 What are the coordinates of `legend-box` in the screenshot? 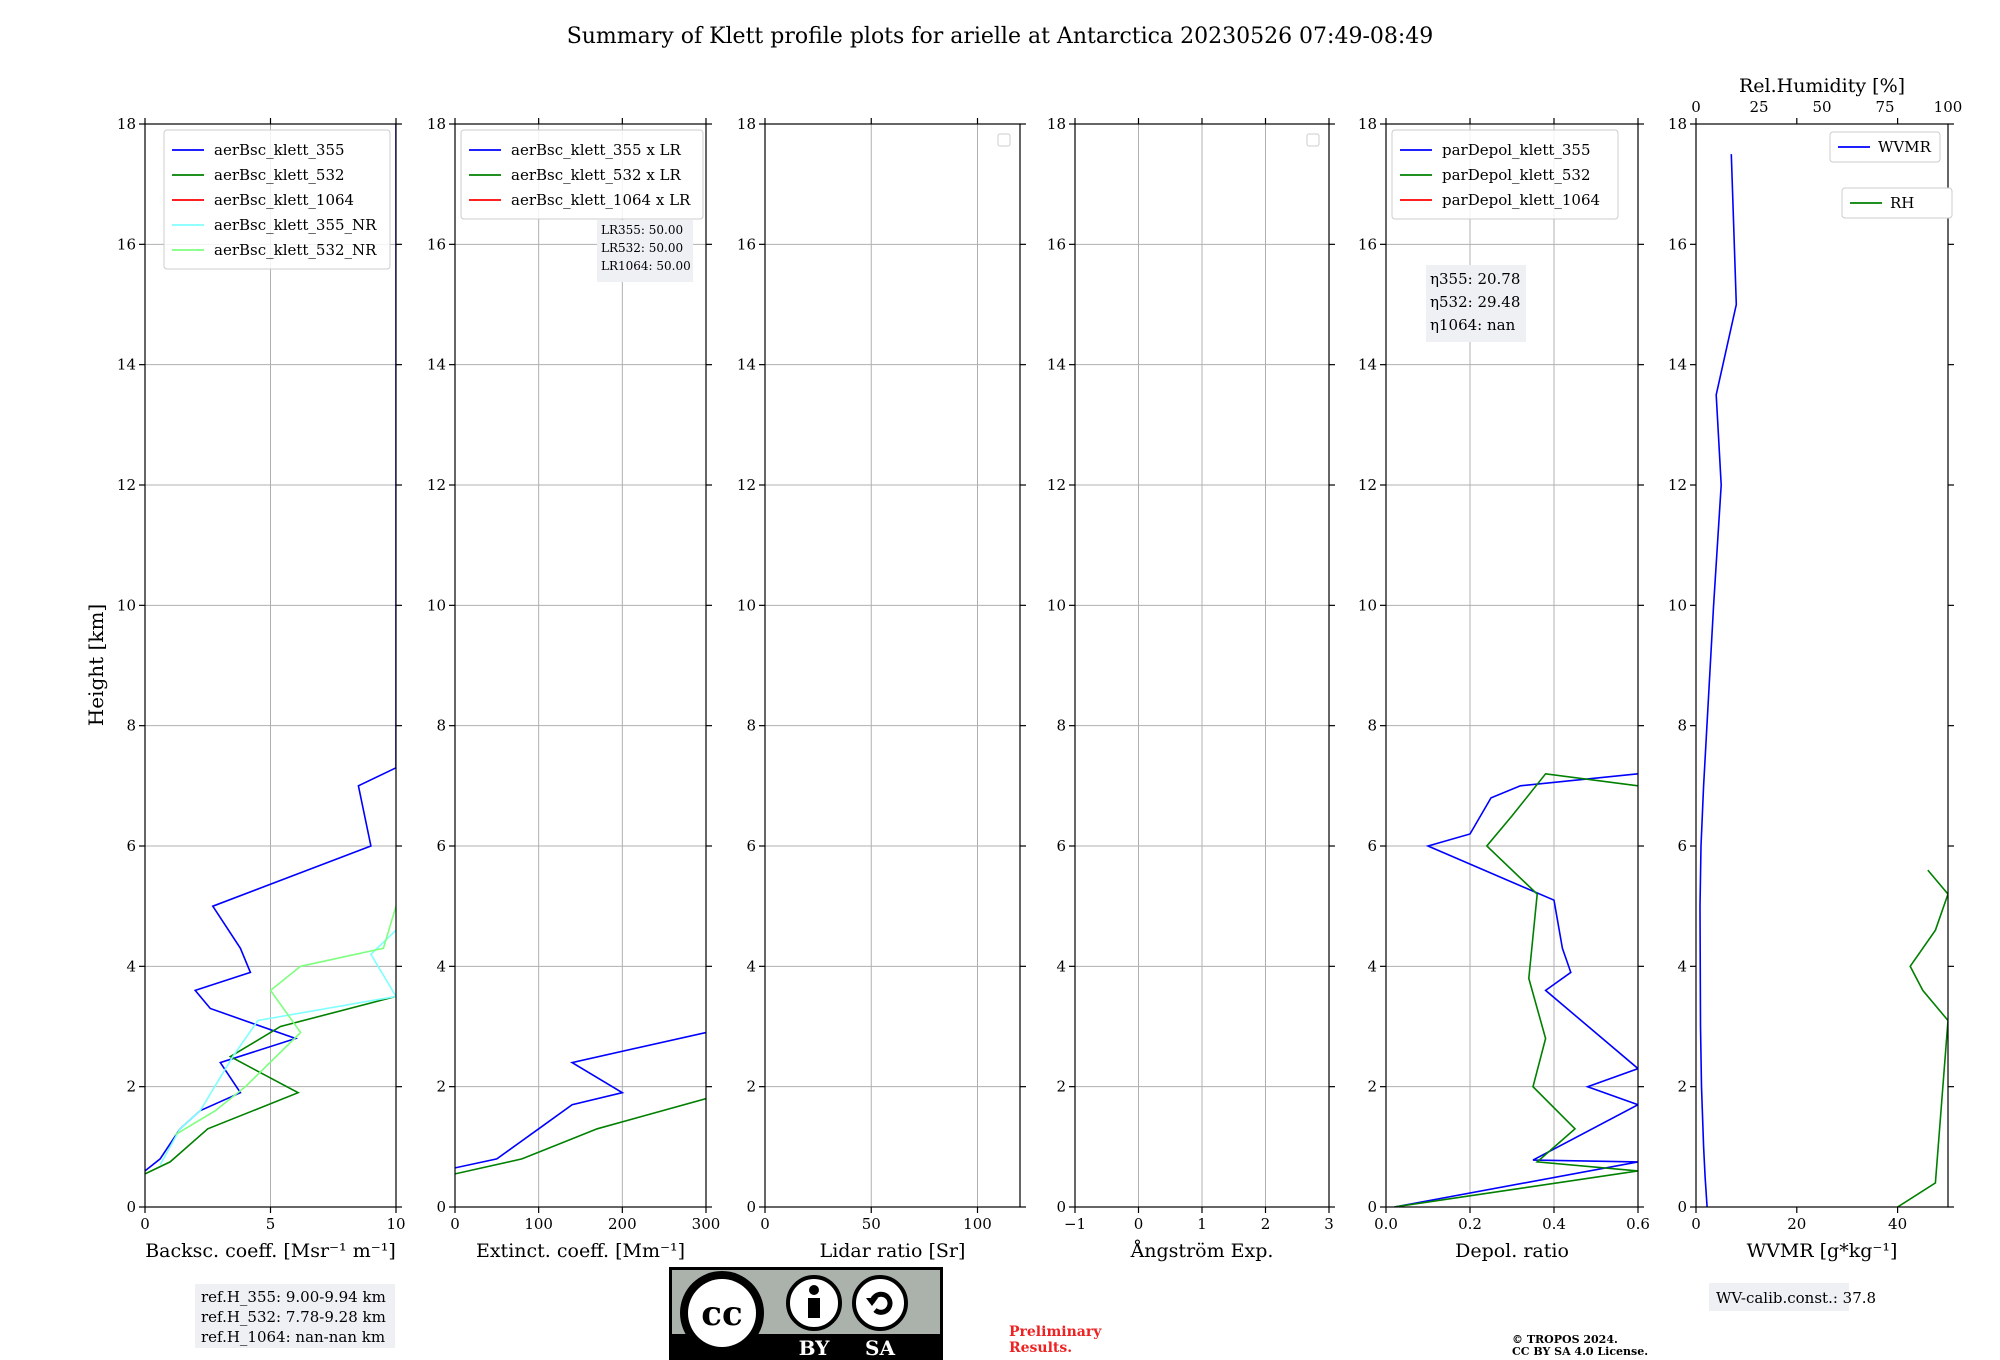 It's located at (1897, 203).